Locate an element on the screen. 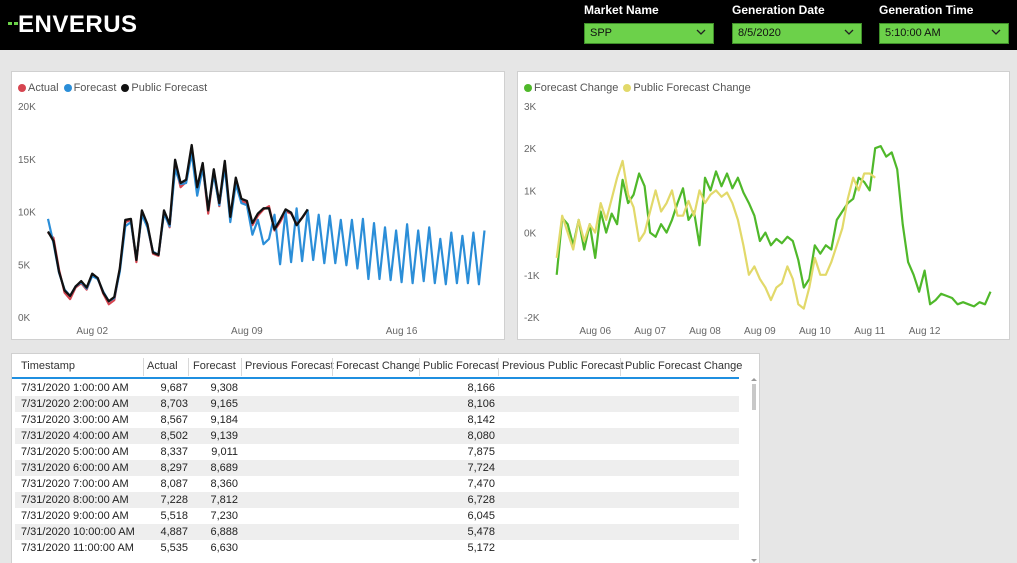  y-tick-label: 5K is located at coordinates (24, 265).